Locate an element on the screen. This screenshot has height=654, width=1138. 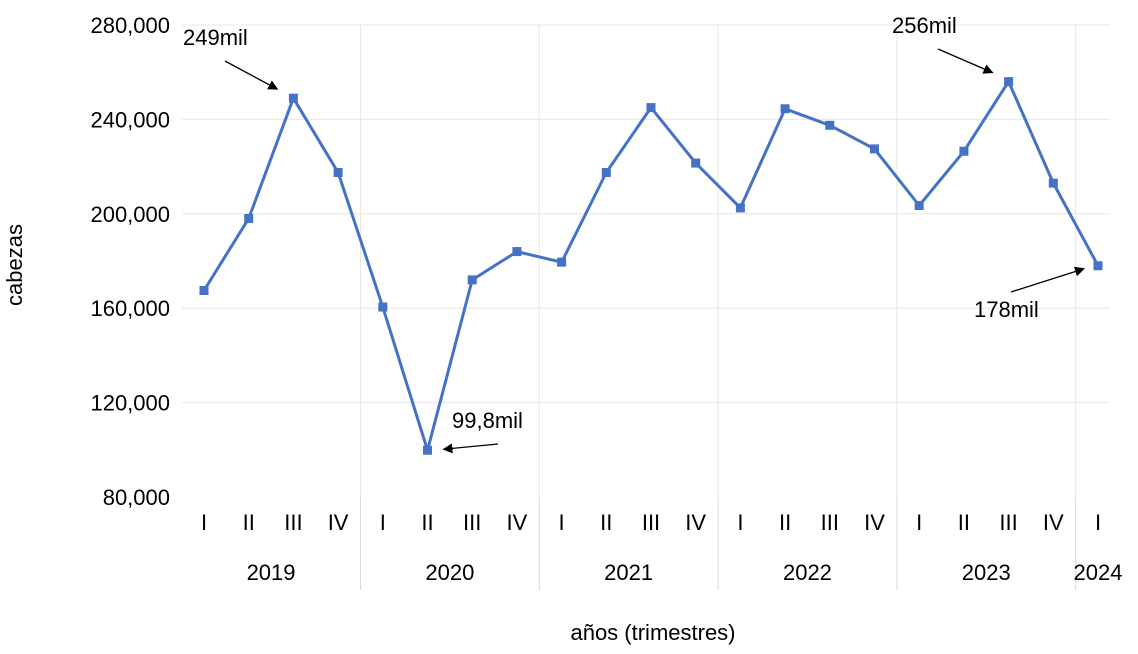
x-axis-title: años (trimestres) is located at coordinates (652, 632).